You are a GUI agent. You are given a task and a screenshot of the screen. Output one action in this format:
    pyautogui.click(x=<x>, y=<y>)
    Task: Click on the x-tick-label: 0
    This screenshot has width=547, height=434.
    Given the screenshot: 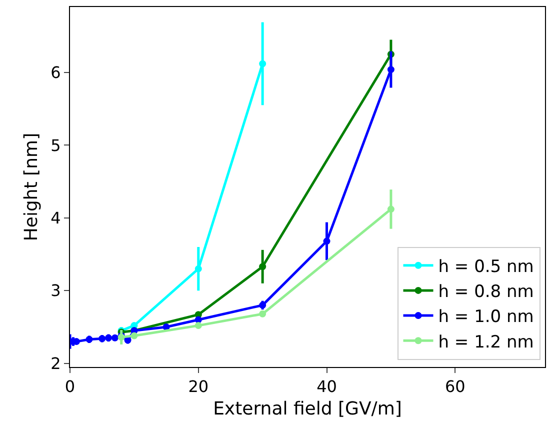 What is the action you would take?
    pyautogui.click(x=70, y=386)
    